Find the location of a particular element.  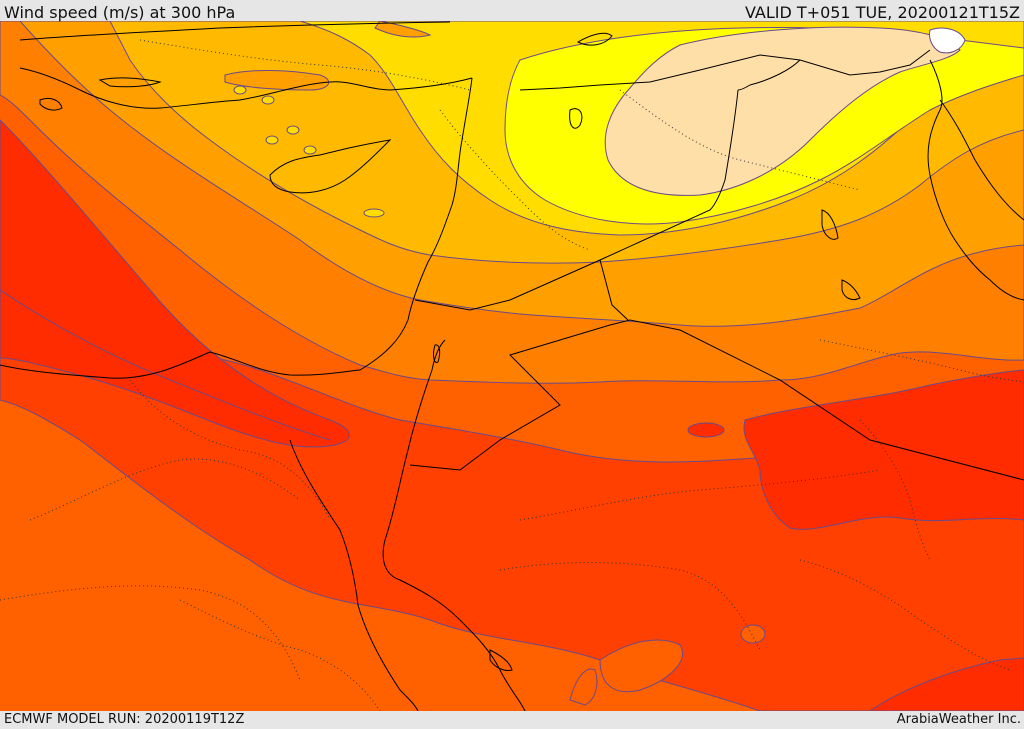

chart-title: Wind speed (m/s) at 300 hPa is located at coordinates (120, 12).